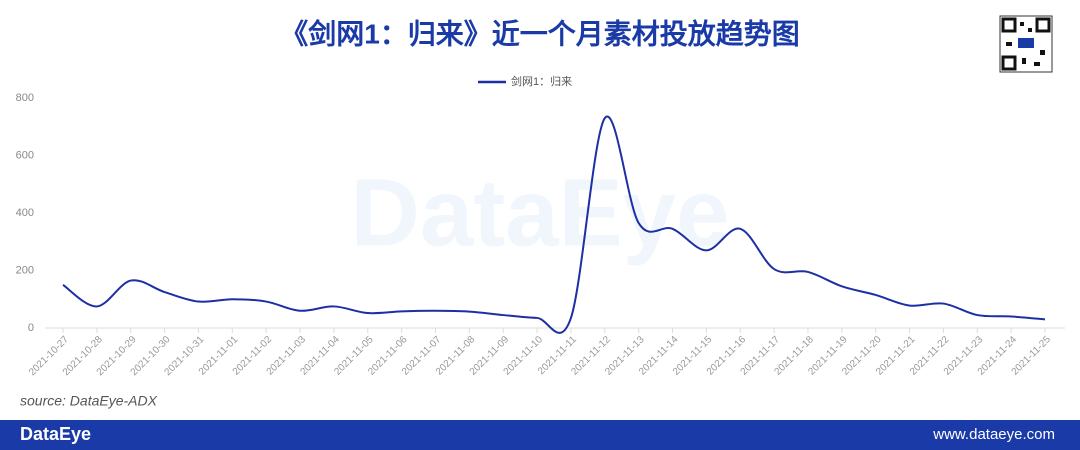 Image resolution: width=1080 pixels, height=450 pixels. What do you see at coordinates (540, 33) in the screenshot?
I see `chart-title: 《剑网1：归来》近一个月素材投放趋势图` at bounding box center [540, 33].